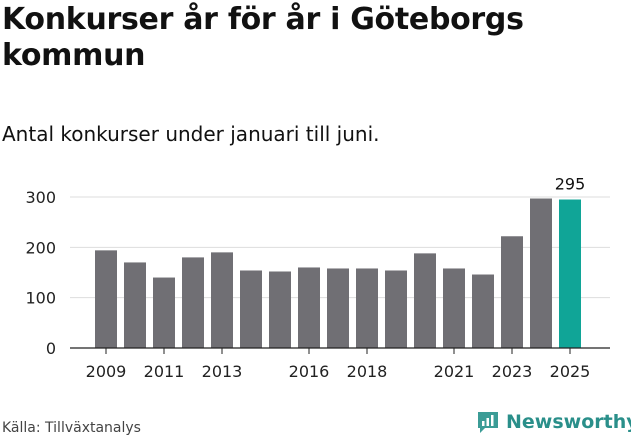 This screenshot has width=631, height=439. What do you see at coordinates (570, 273) in the screenshot?
I see `bar-2025` at bounding box center [570, 273].